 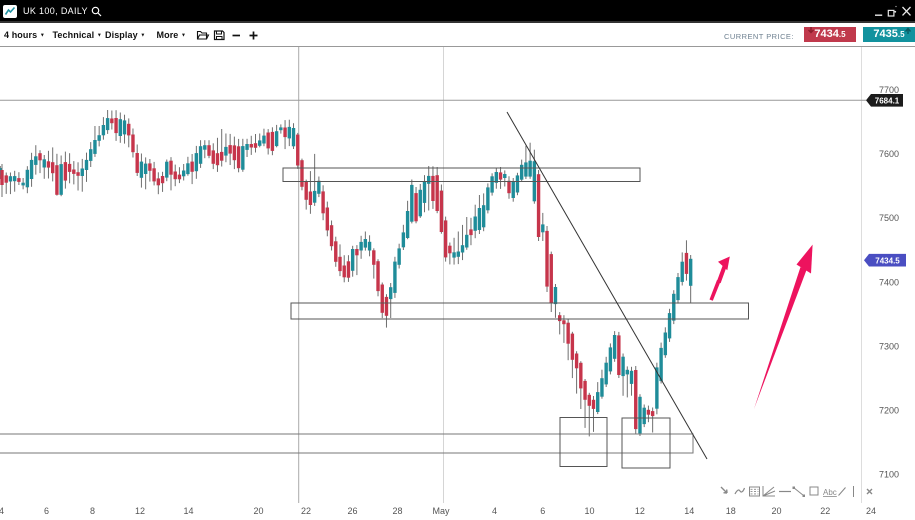 What do you see at coordinates (397, 511) in the screenshot?
I see `svg-text: 28` at bounding box center [397, 511].